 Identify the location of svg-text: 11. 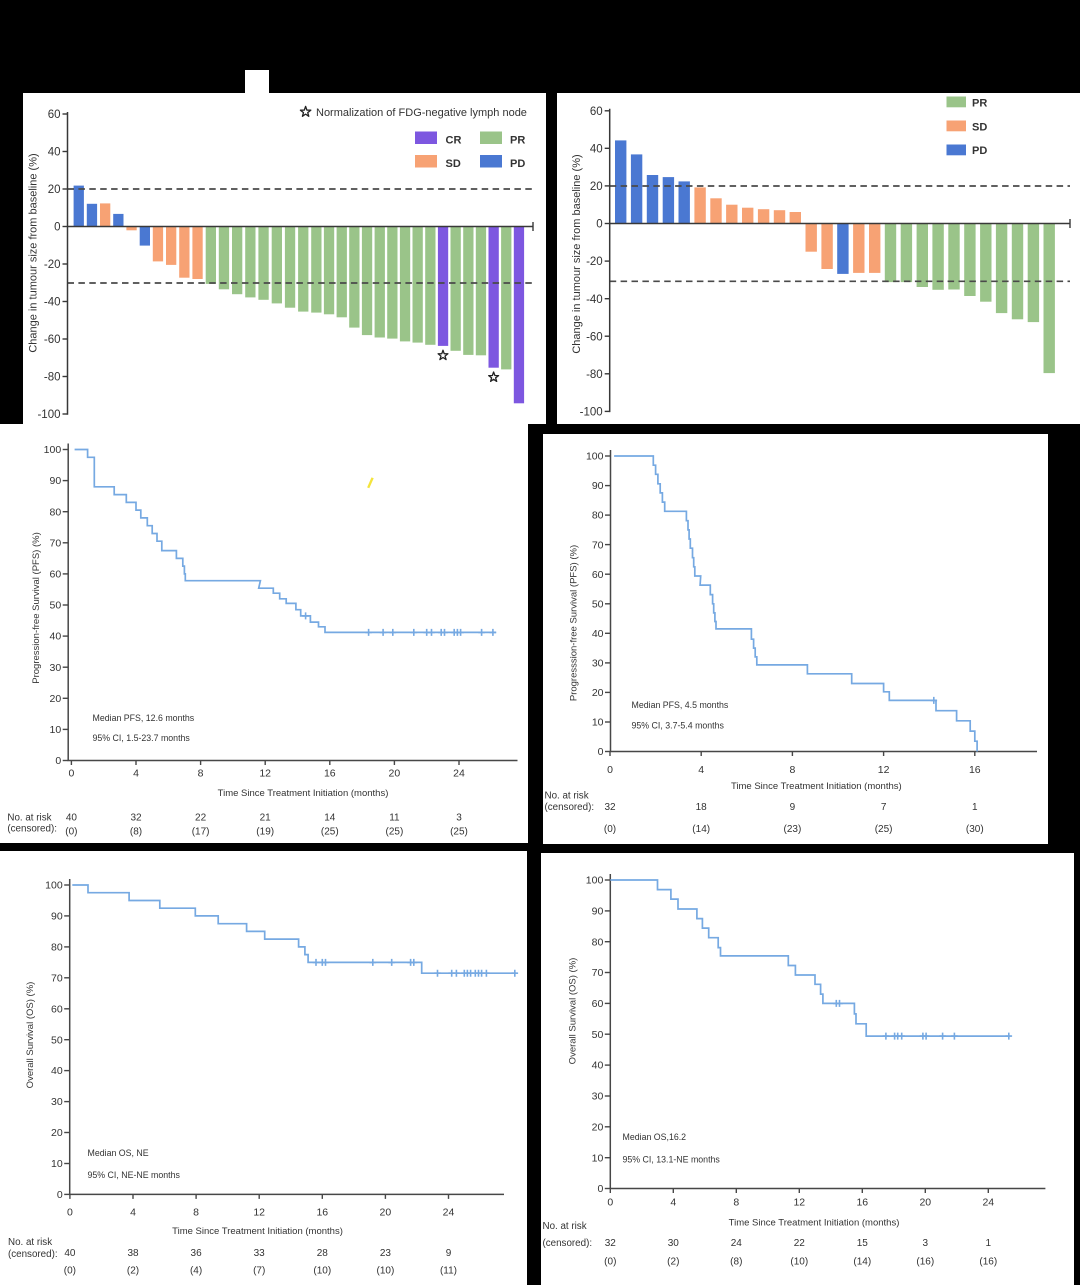
(394, 817).